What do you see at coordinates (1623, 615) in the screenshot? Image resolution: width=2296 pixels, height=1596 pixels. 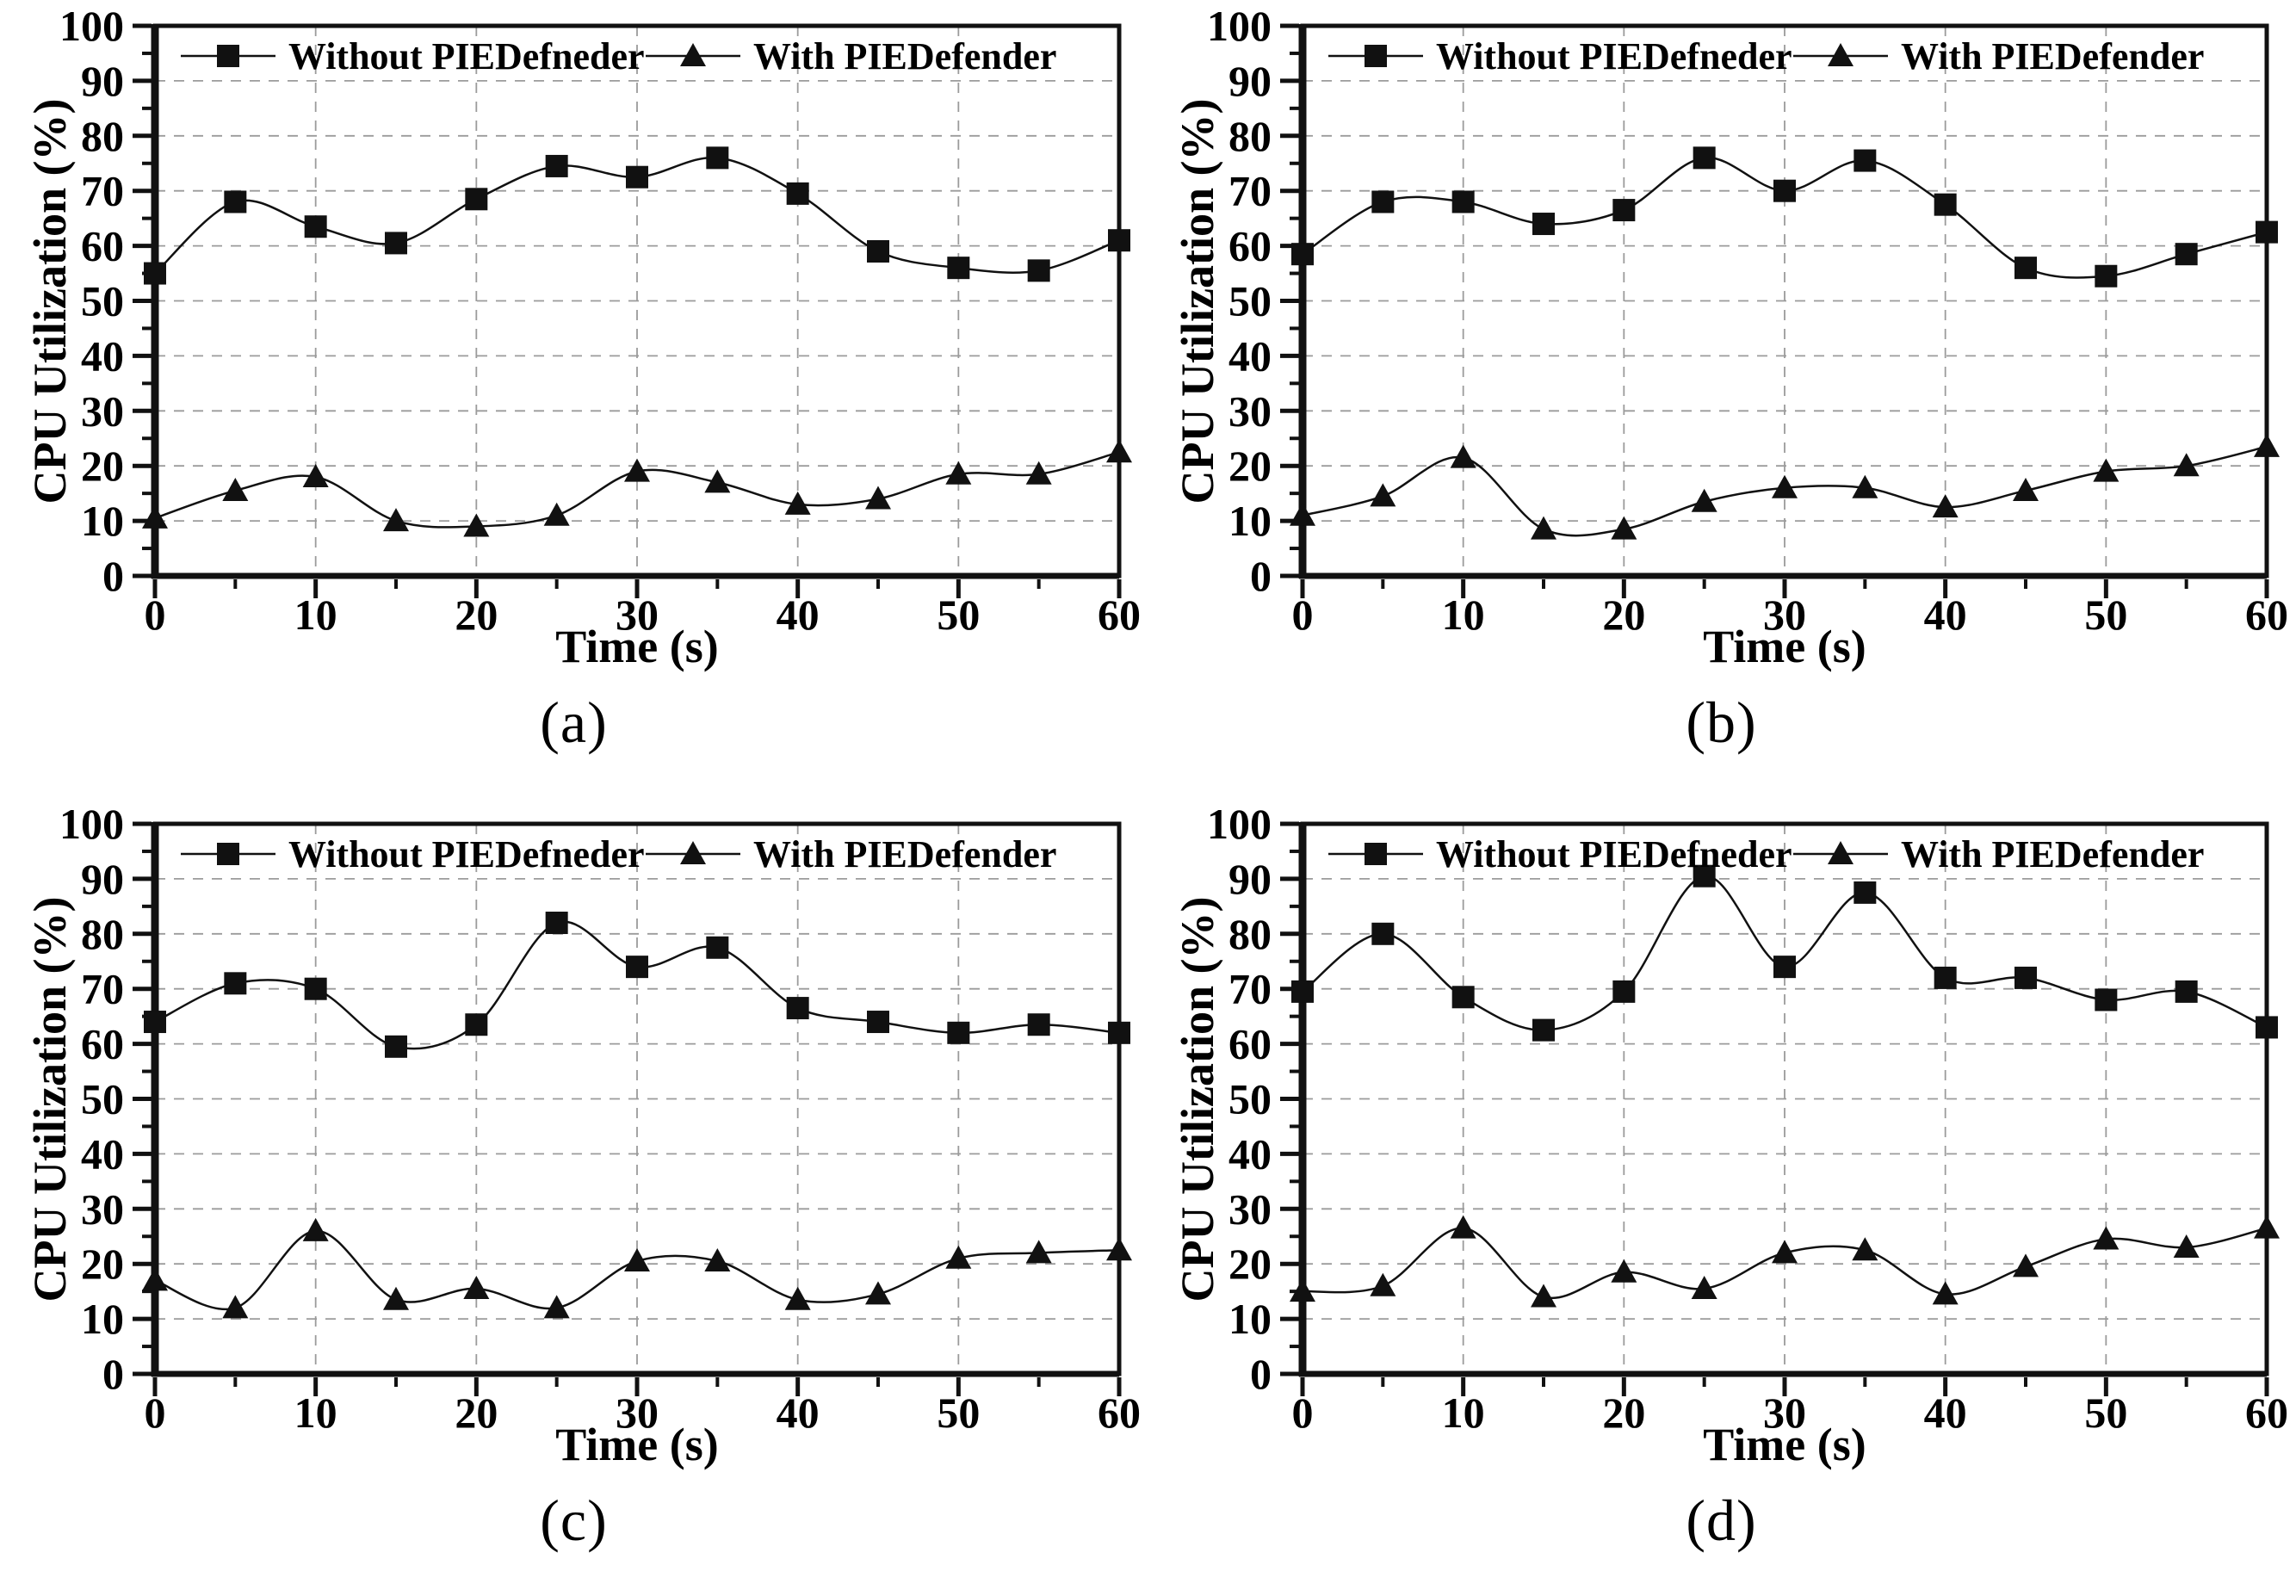 I see `x-tick-label: 20` at bounding box center [1623, 615].